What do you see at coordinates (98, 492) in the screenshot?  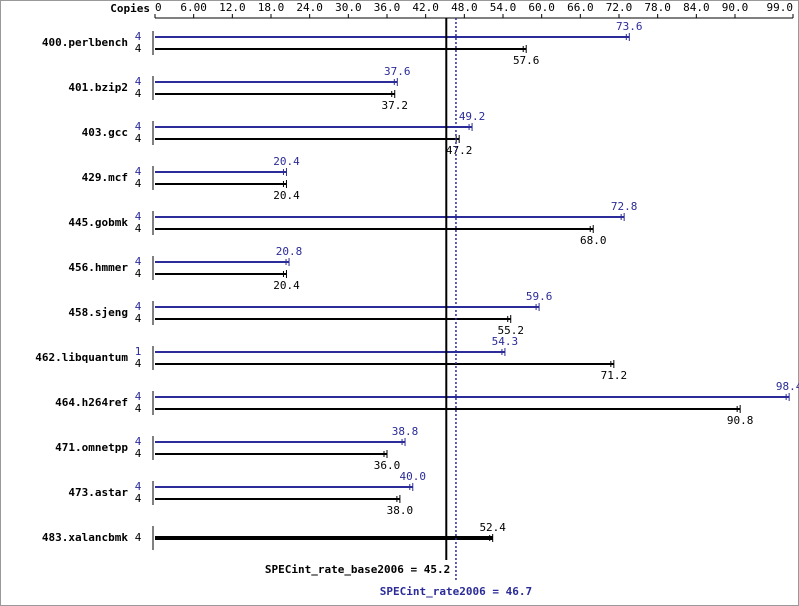 I see `benchmark-label: 473.astar` at bounding box center [98, 492].